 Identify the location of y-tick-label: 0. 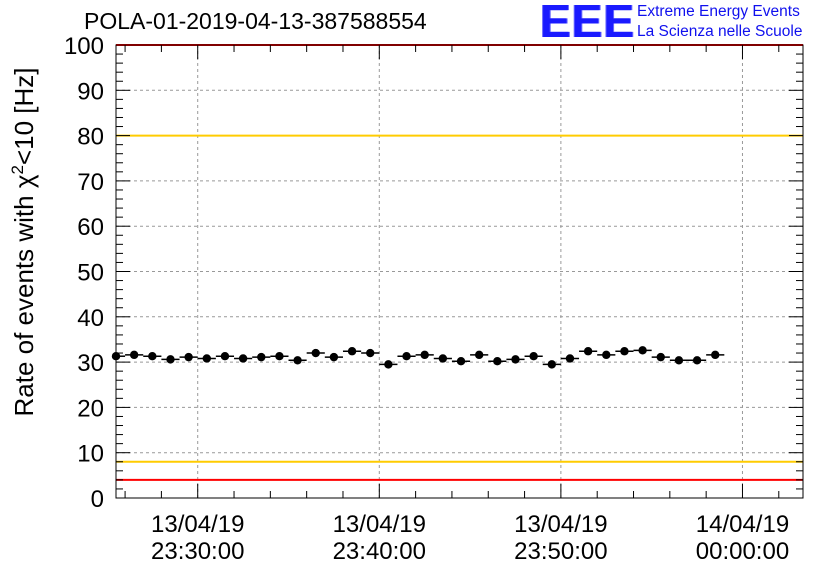
(97, 499).